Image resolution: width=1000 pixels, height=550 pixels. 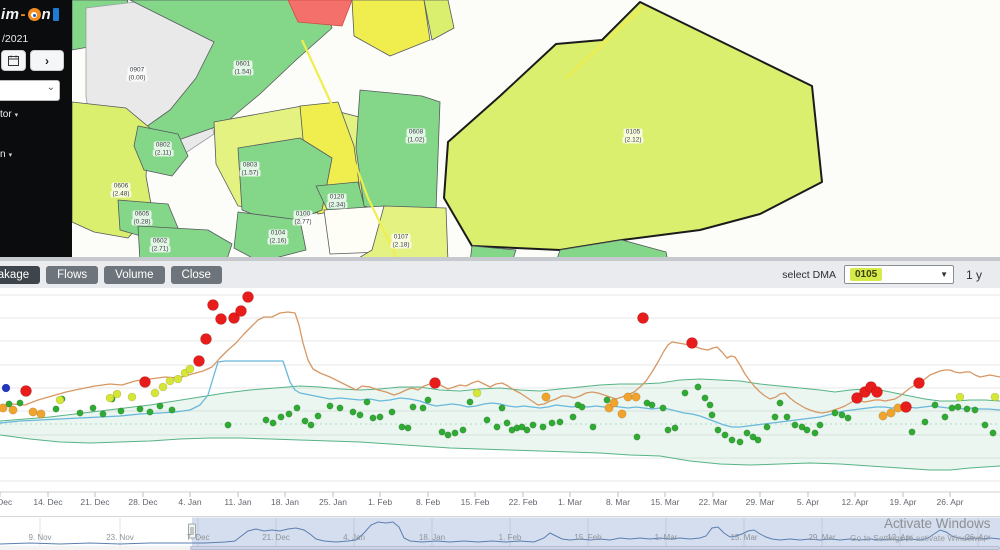 What do you see at coordinates (13, 60) in the screenshot?
I see `calendar-button` at bounding box center [13, 60].